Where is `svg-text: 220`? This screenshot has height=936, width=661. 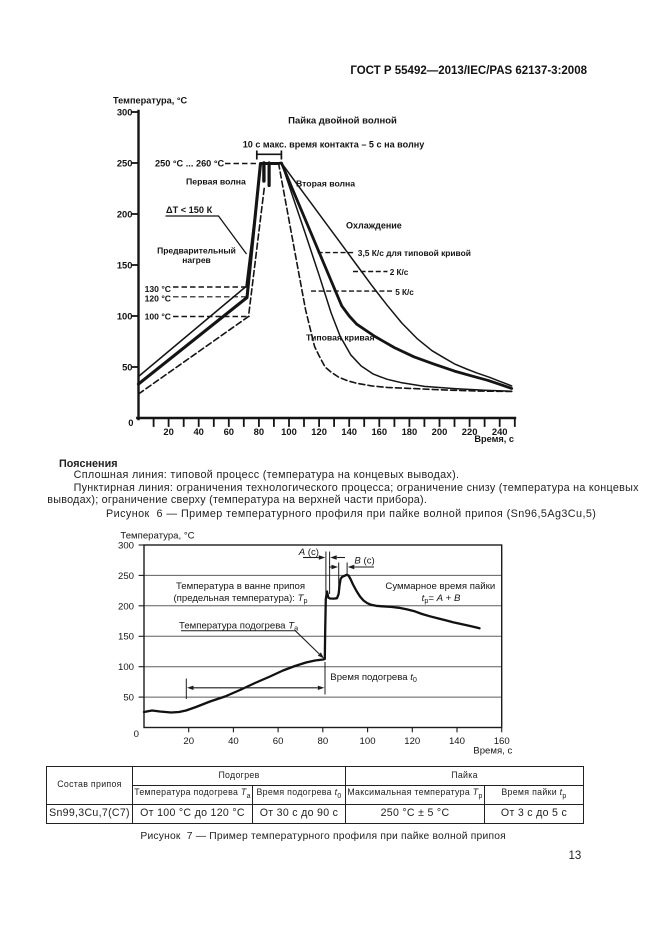 svg-text: 220 is located at coordinates (470, 431).